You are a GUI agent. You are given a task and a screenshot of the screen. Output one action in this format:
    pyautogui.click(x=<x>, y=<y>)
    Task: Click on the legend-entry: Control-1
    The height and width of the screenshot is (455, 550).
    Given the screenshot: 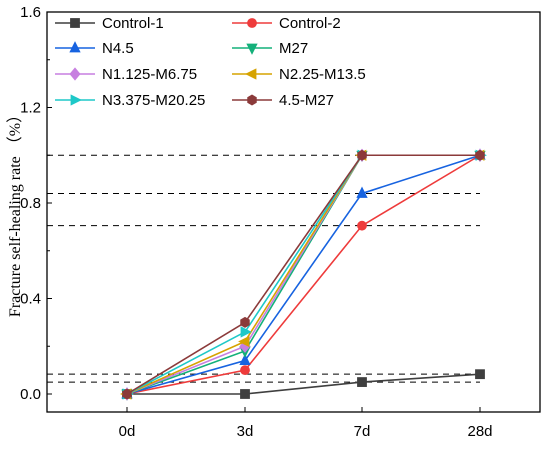 What is the action you would take?
    pyautogui.click(x=109, y=23)
    